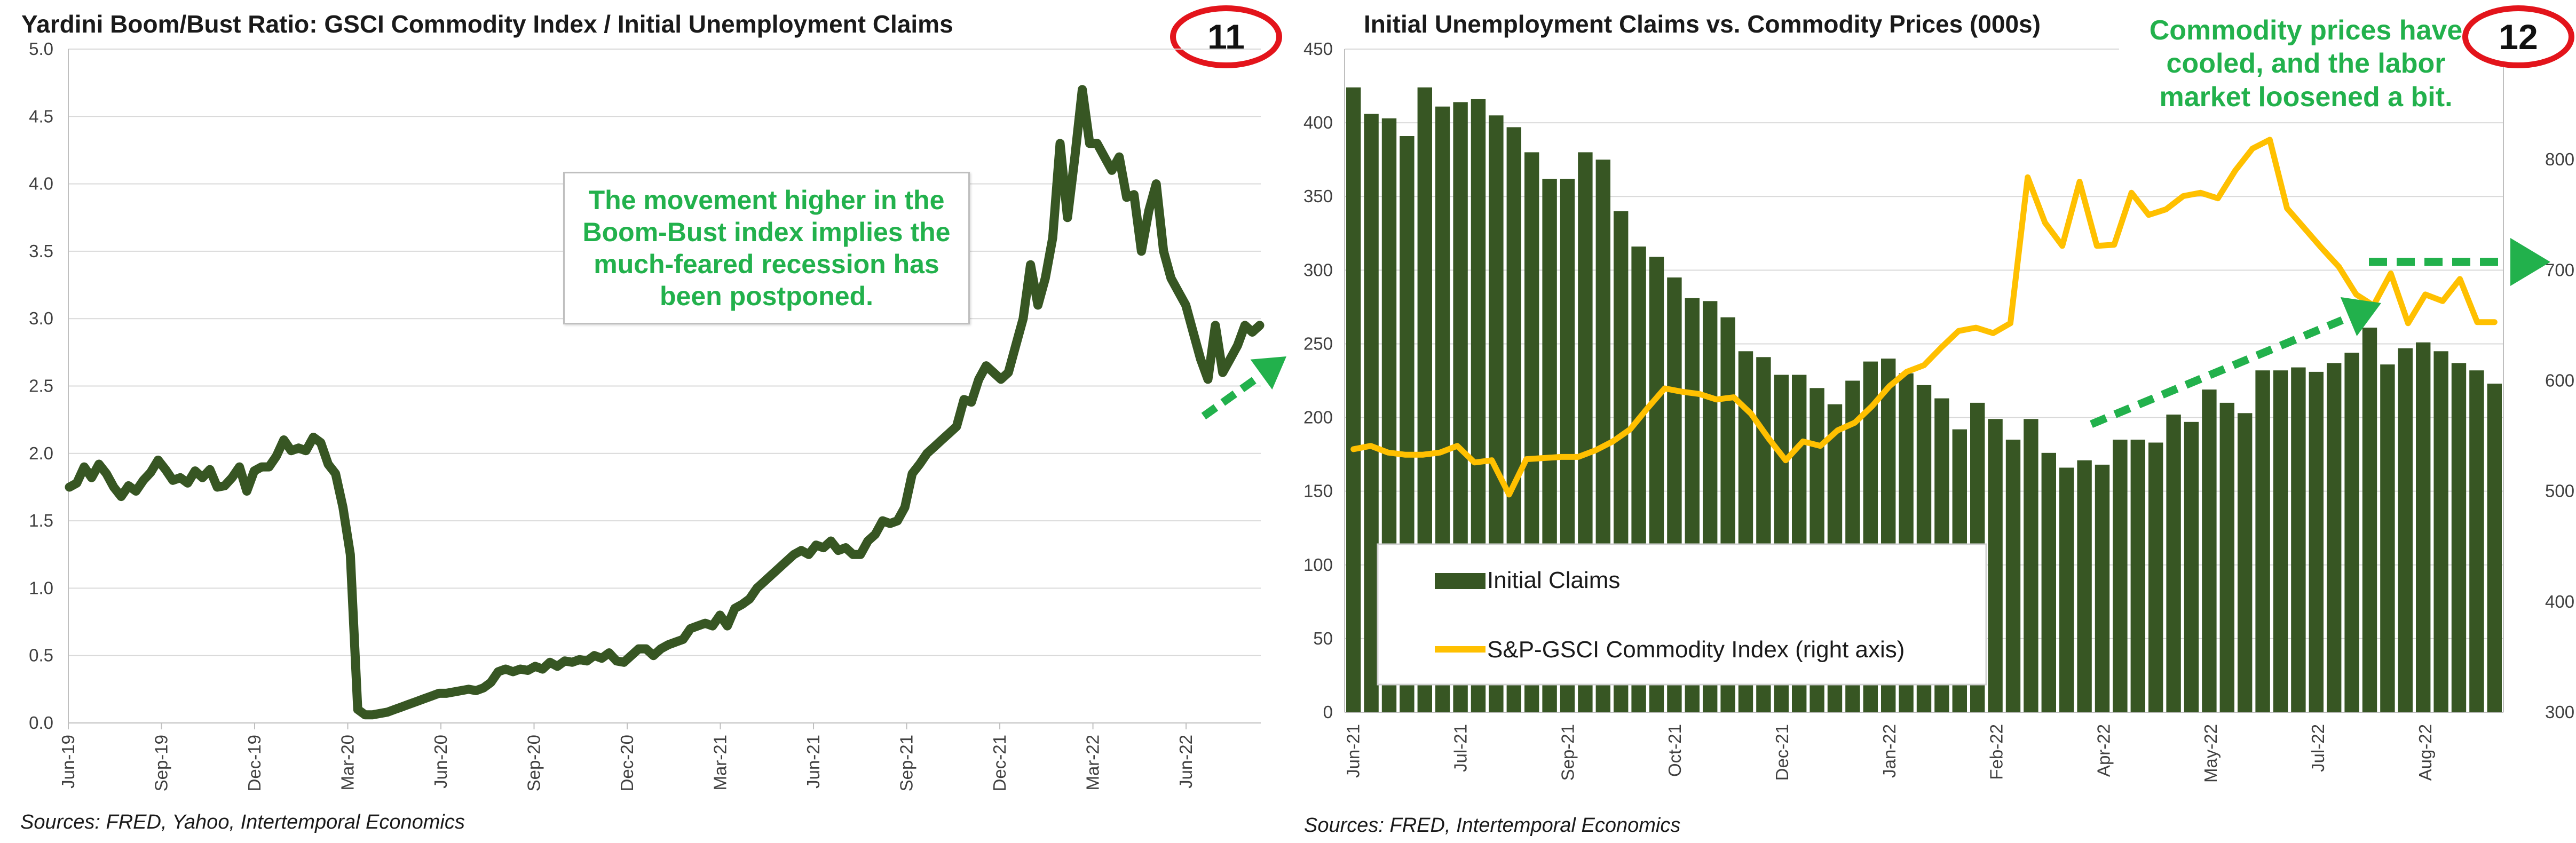 This screenshot has width=2576, height=843. What do you see at coordinates (41, 453) in the screenshot?
I see `y-tick-label: 2.0` at bounding box center [41, 453].